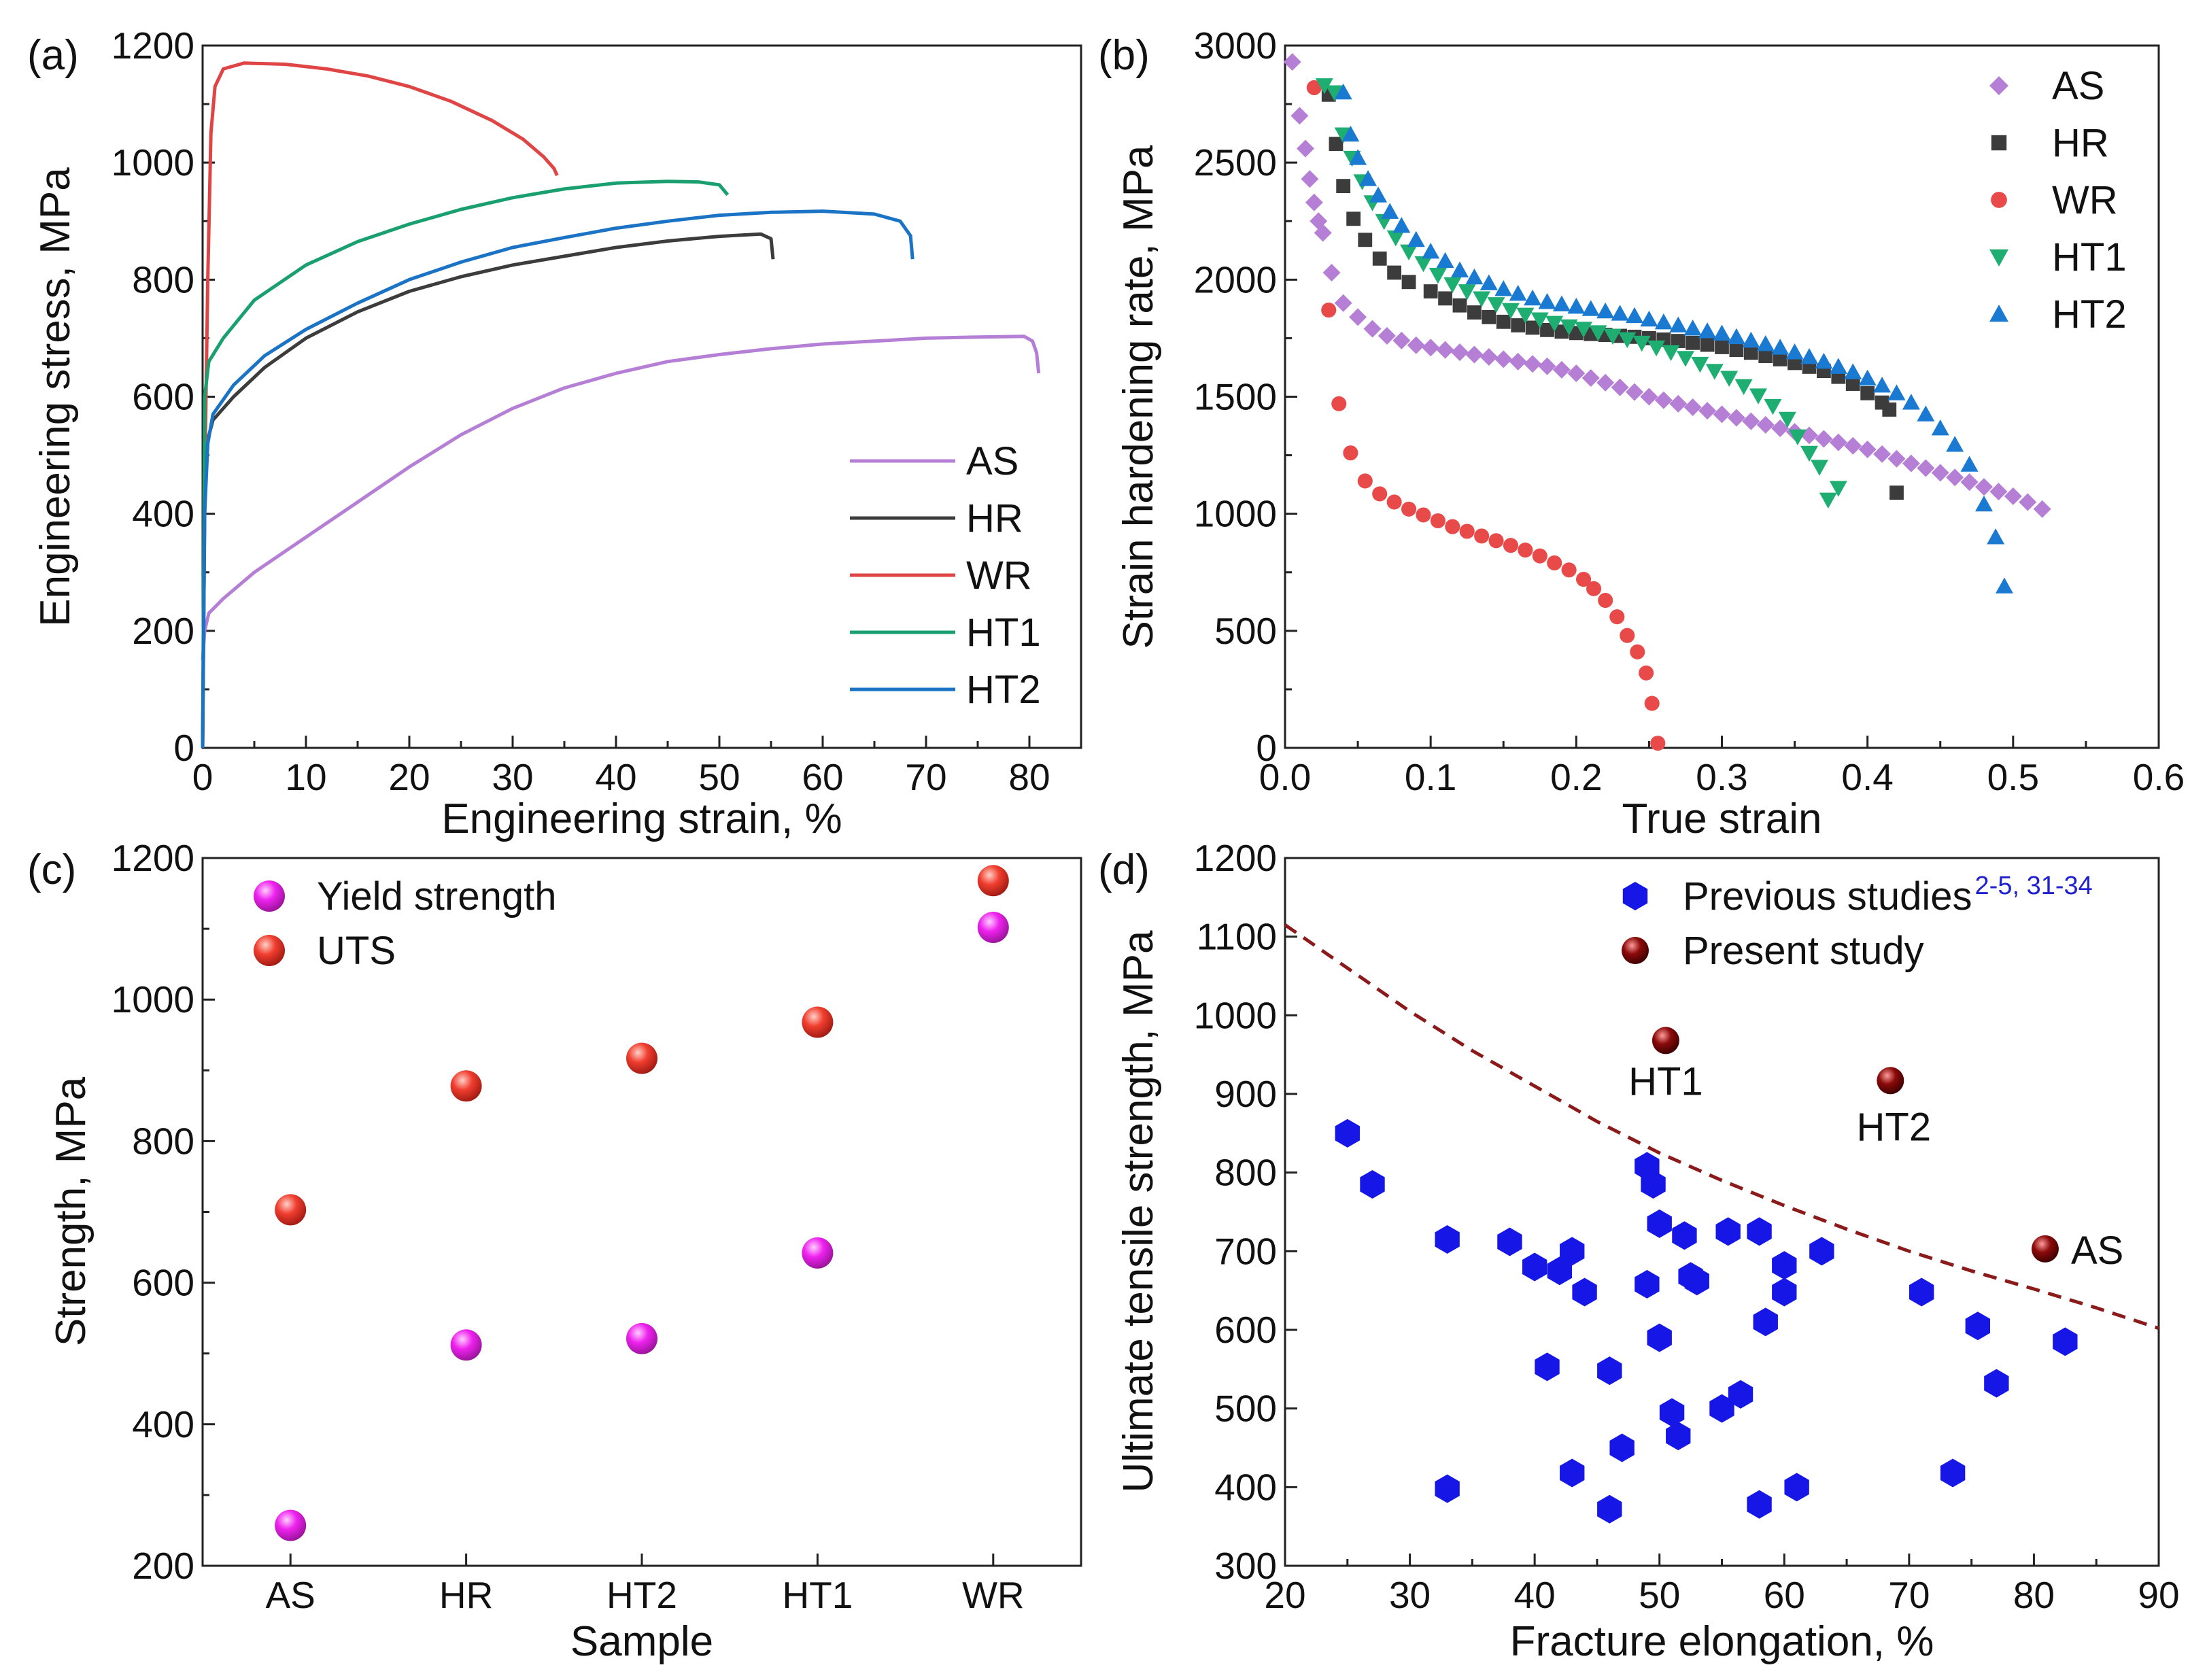 This screenshot has height=1680, width=2207. Describe the element at coordinates (1635, 951) in the screenshot. I see `legend-marker-present-study` at that location.